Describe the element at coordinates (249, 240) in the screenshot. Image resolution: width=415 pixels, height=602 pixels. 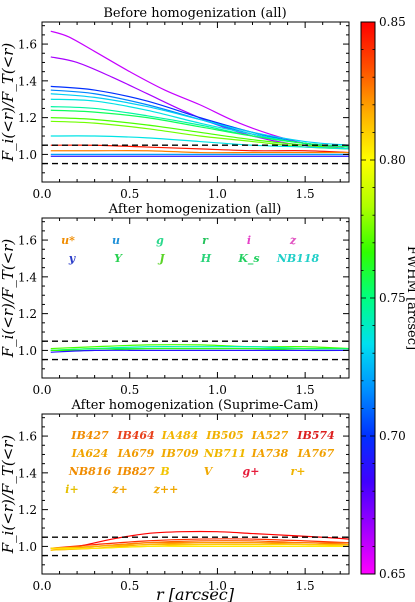
I see `legend-entry-i: i` at that location.